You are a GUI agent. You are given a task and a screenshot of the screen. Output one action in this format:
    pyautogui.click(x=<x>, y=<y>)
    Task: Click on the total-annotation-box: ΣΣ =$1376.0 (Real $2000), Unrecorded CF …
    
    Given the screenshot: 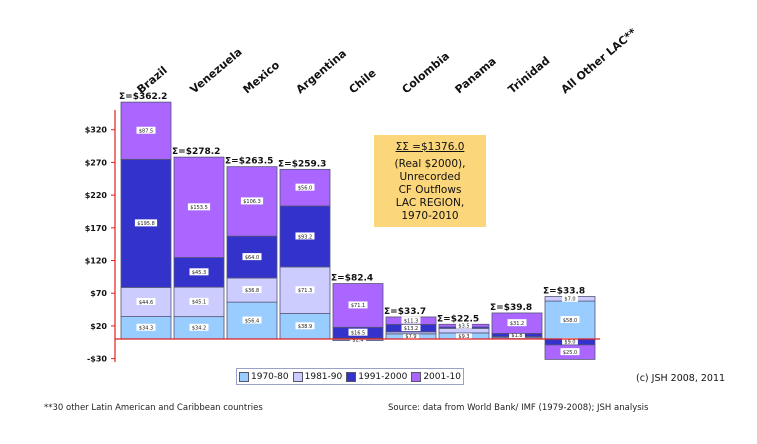 What is the action you would take?
    pyautogui.click(x=430, y=181)
    